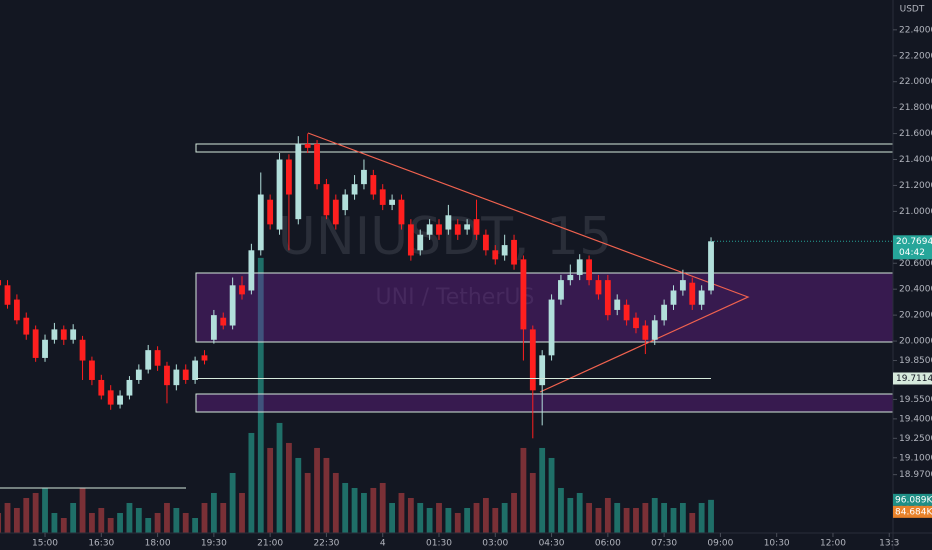  What do you see at coordinates (915, 361) in the screenshot?
I see `y-tick-label: 19.8500` at bounding box center [915, 361].